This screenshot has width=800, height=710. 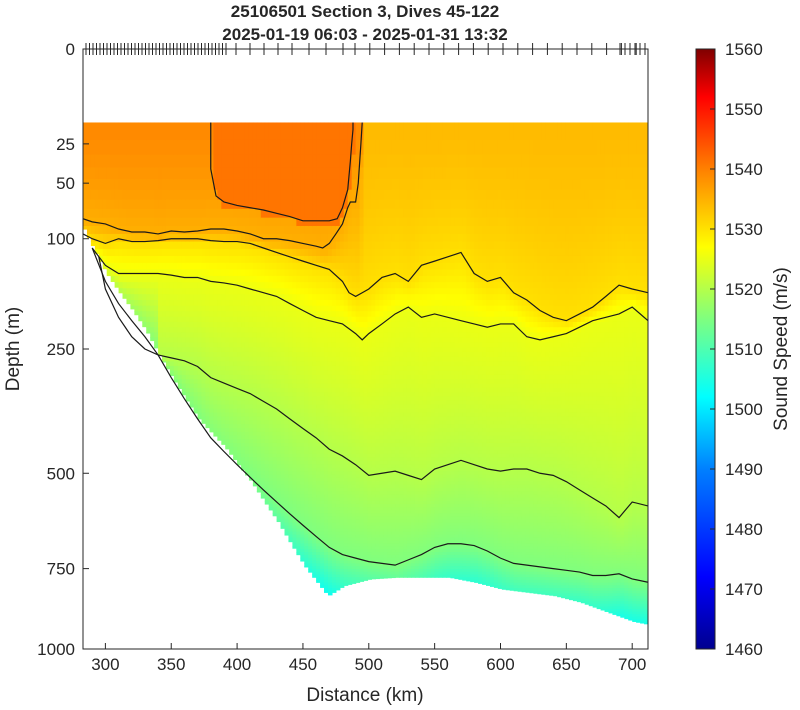 What do you see at coordinates (365, 11) in the screenshot?
I see `chart-title: 25106501 Section 3, Dives 45-122` at bounding box center [365, 11].